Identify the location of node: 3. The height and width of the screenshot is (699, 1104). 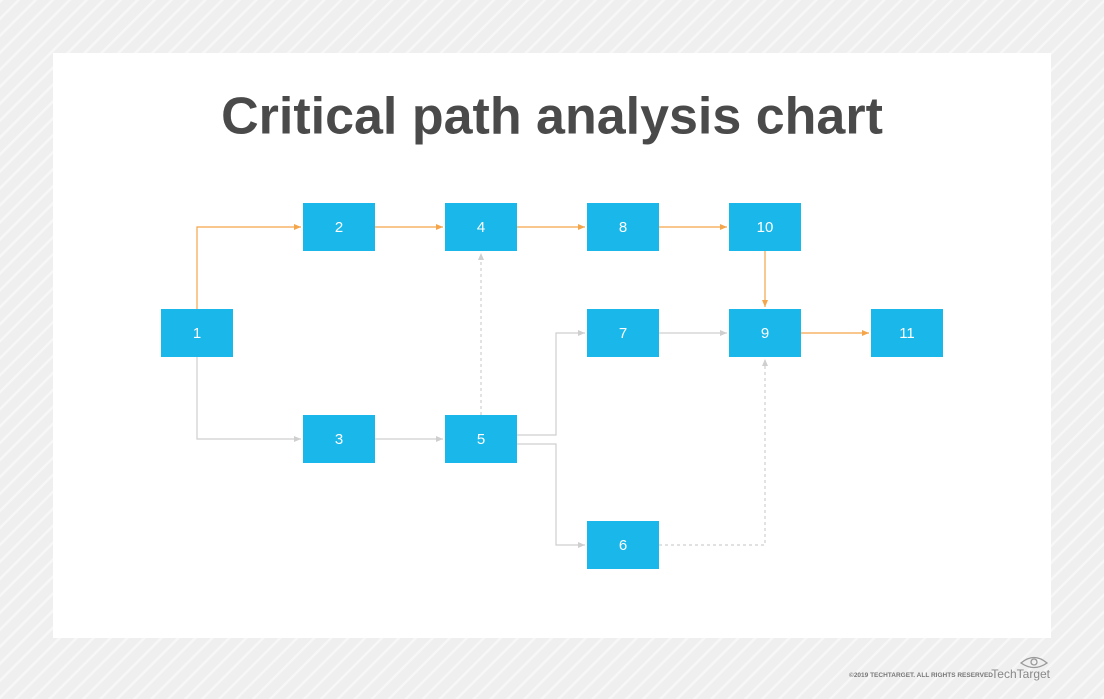
(339, 439).